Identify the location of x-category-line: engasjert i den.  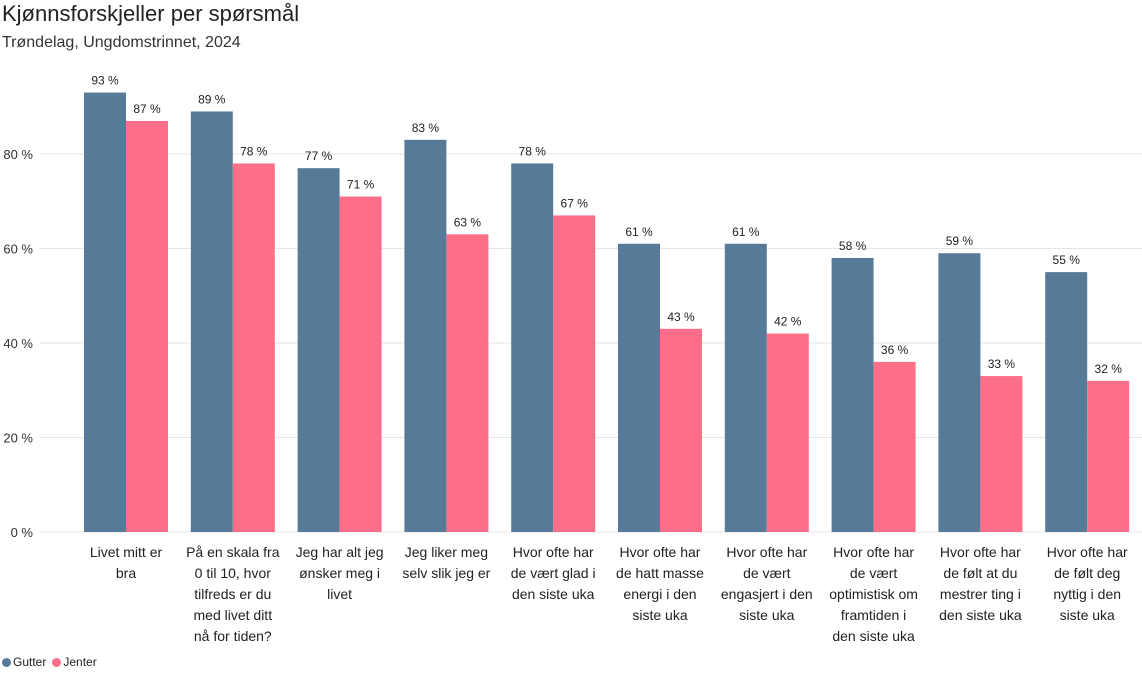
(766, 594).